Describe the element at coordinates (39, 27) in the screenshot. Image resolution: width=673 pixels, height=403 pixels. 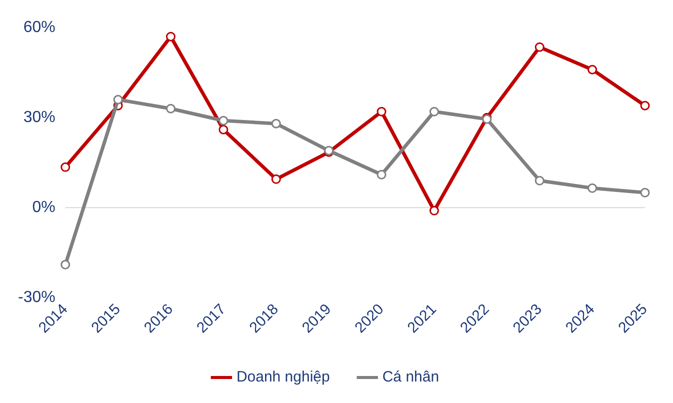
I see `y-tick-label: 60%` at that location.